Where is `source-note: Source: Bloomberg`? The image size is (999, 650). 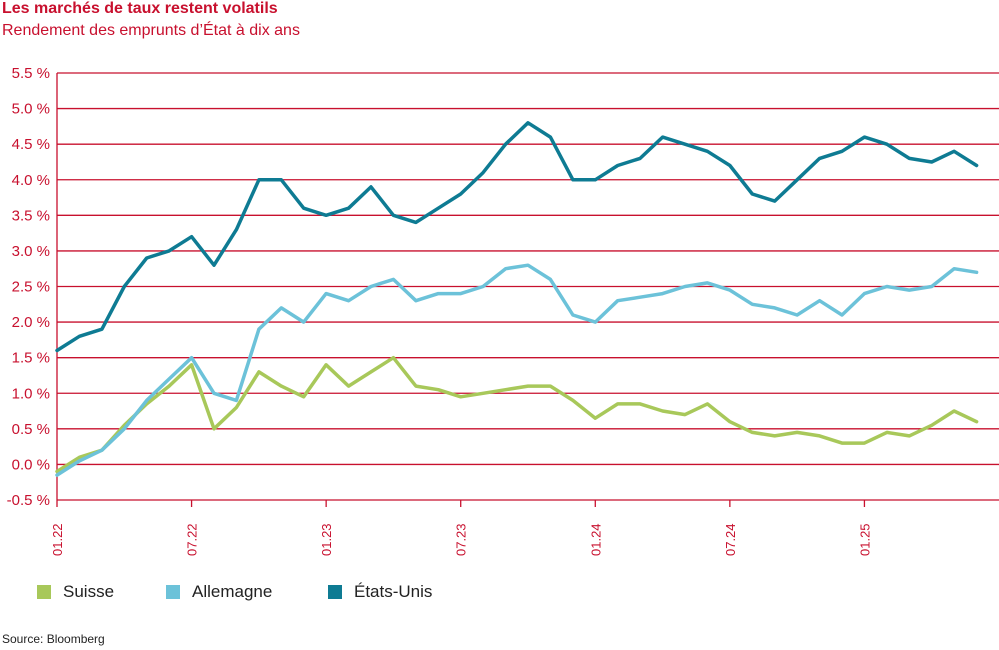 source-note: Source: Bloomberg is located at coordinates (53, 639).